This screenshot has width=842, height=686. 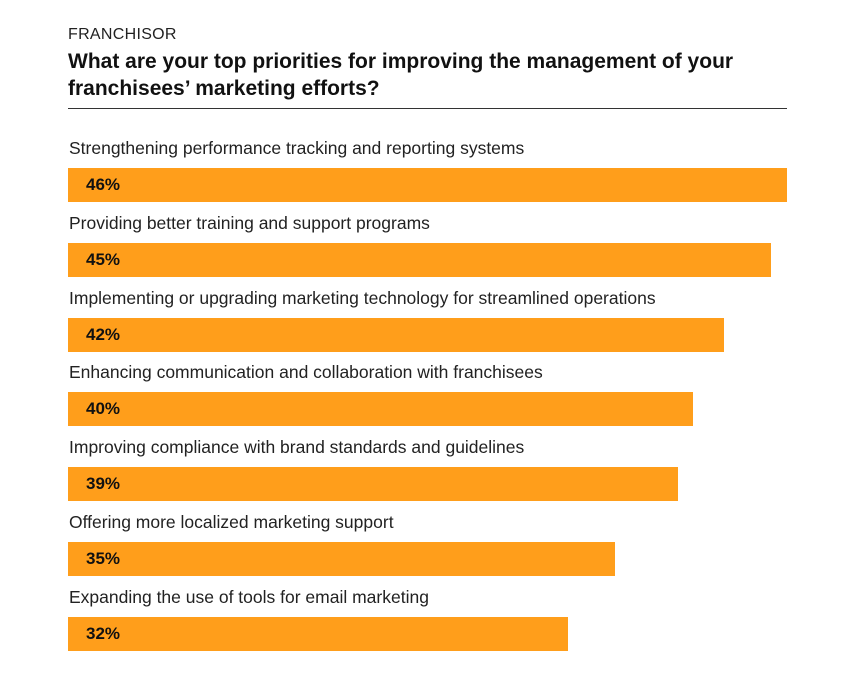 What do you see at coordinates (318, 633) in the screenshot?
I see `bar: 32%` at bounding box center [318, 633].